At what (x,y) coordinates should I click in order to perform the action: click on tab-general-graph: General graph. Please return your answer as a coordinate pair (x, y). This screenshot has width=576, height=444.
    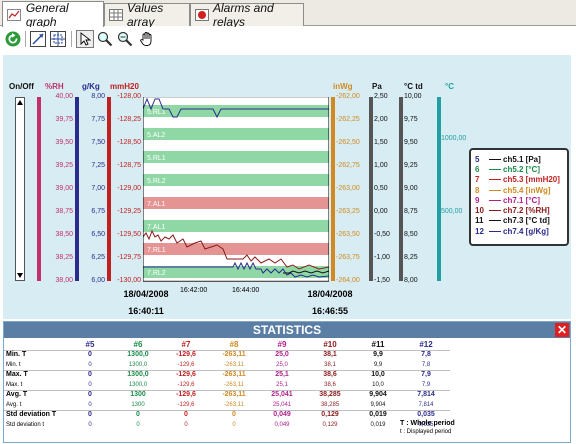
    Looking at the image, I should click on (53, 15).